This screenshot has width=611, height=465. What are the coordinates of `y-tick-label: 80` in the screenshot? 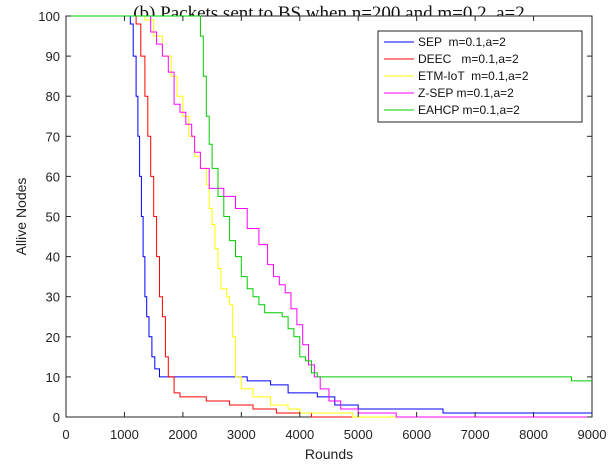 It's located at (53, 96).